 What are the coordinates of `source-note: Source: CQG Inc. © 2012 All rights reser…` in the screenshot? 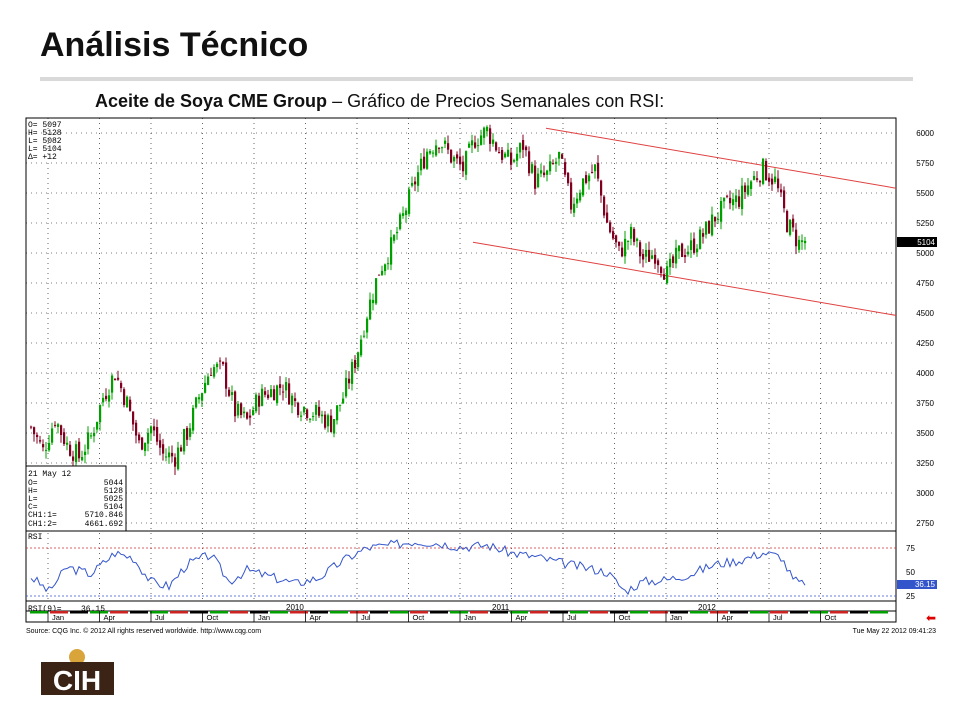 It's located at (143, 631).